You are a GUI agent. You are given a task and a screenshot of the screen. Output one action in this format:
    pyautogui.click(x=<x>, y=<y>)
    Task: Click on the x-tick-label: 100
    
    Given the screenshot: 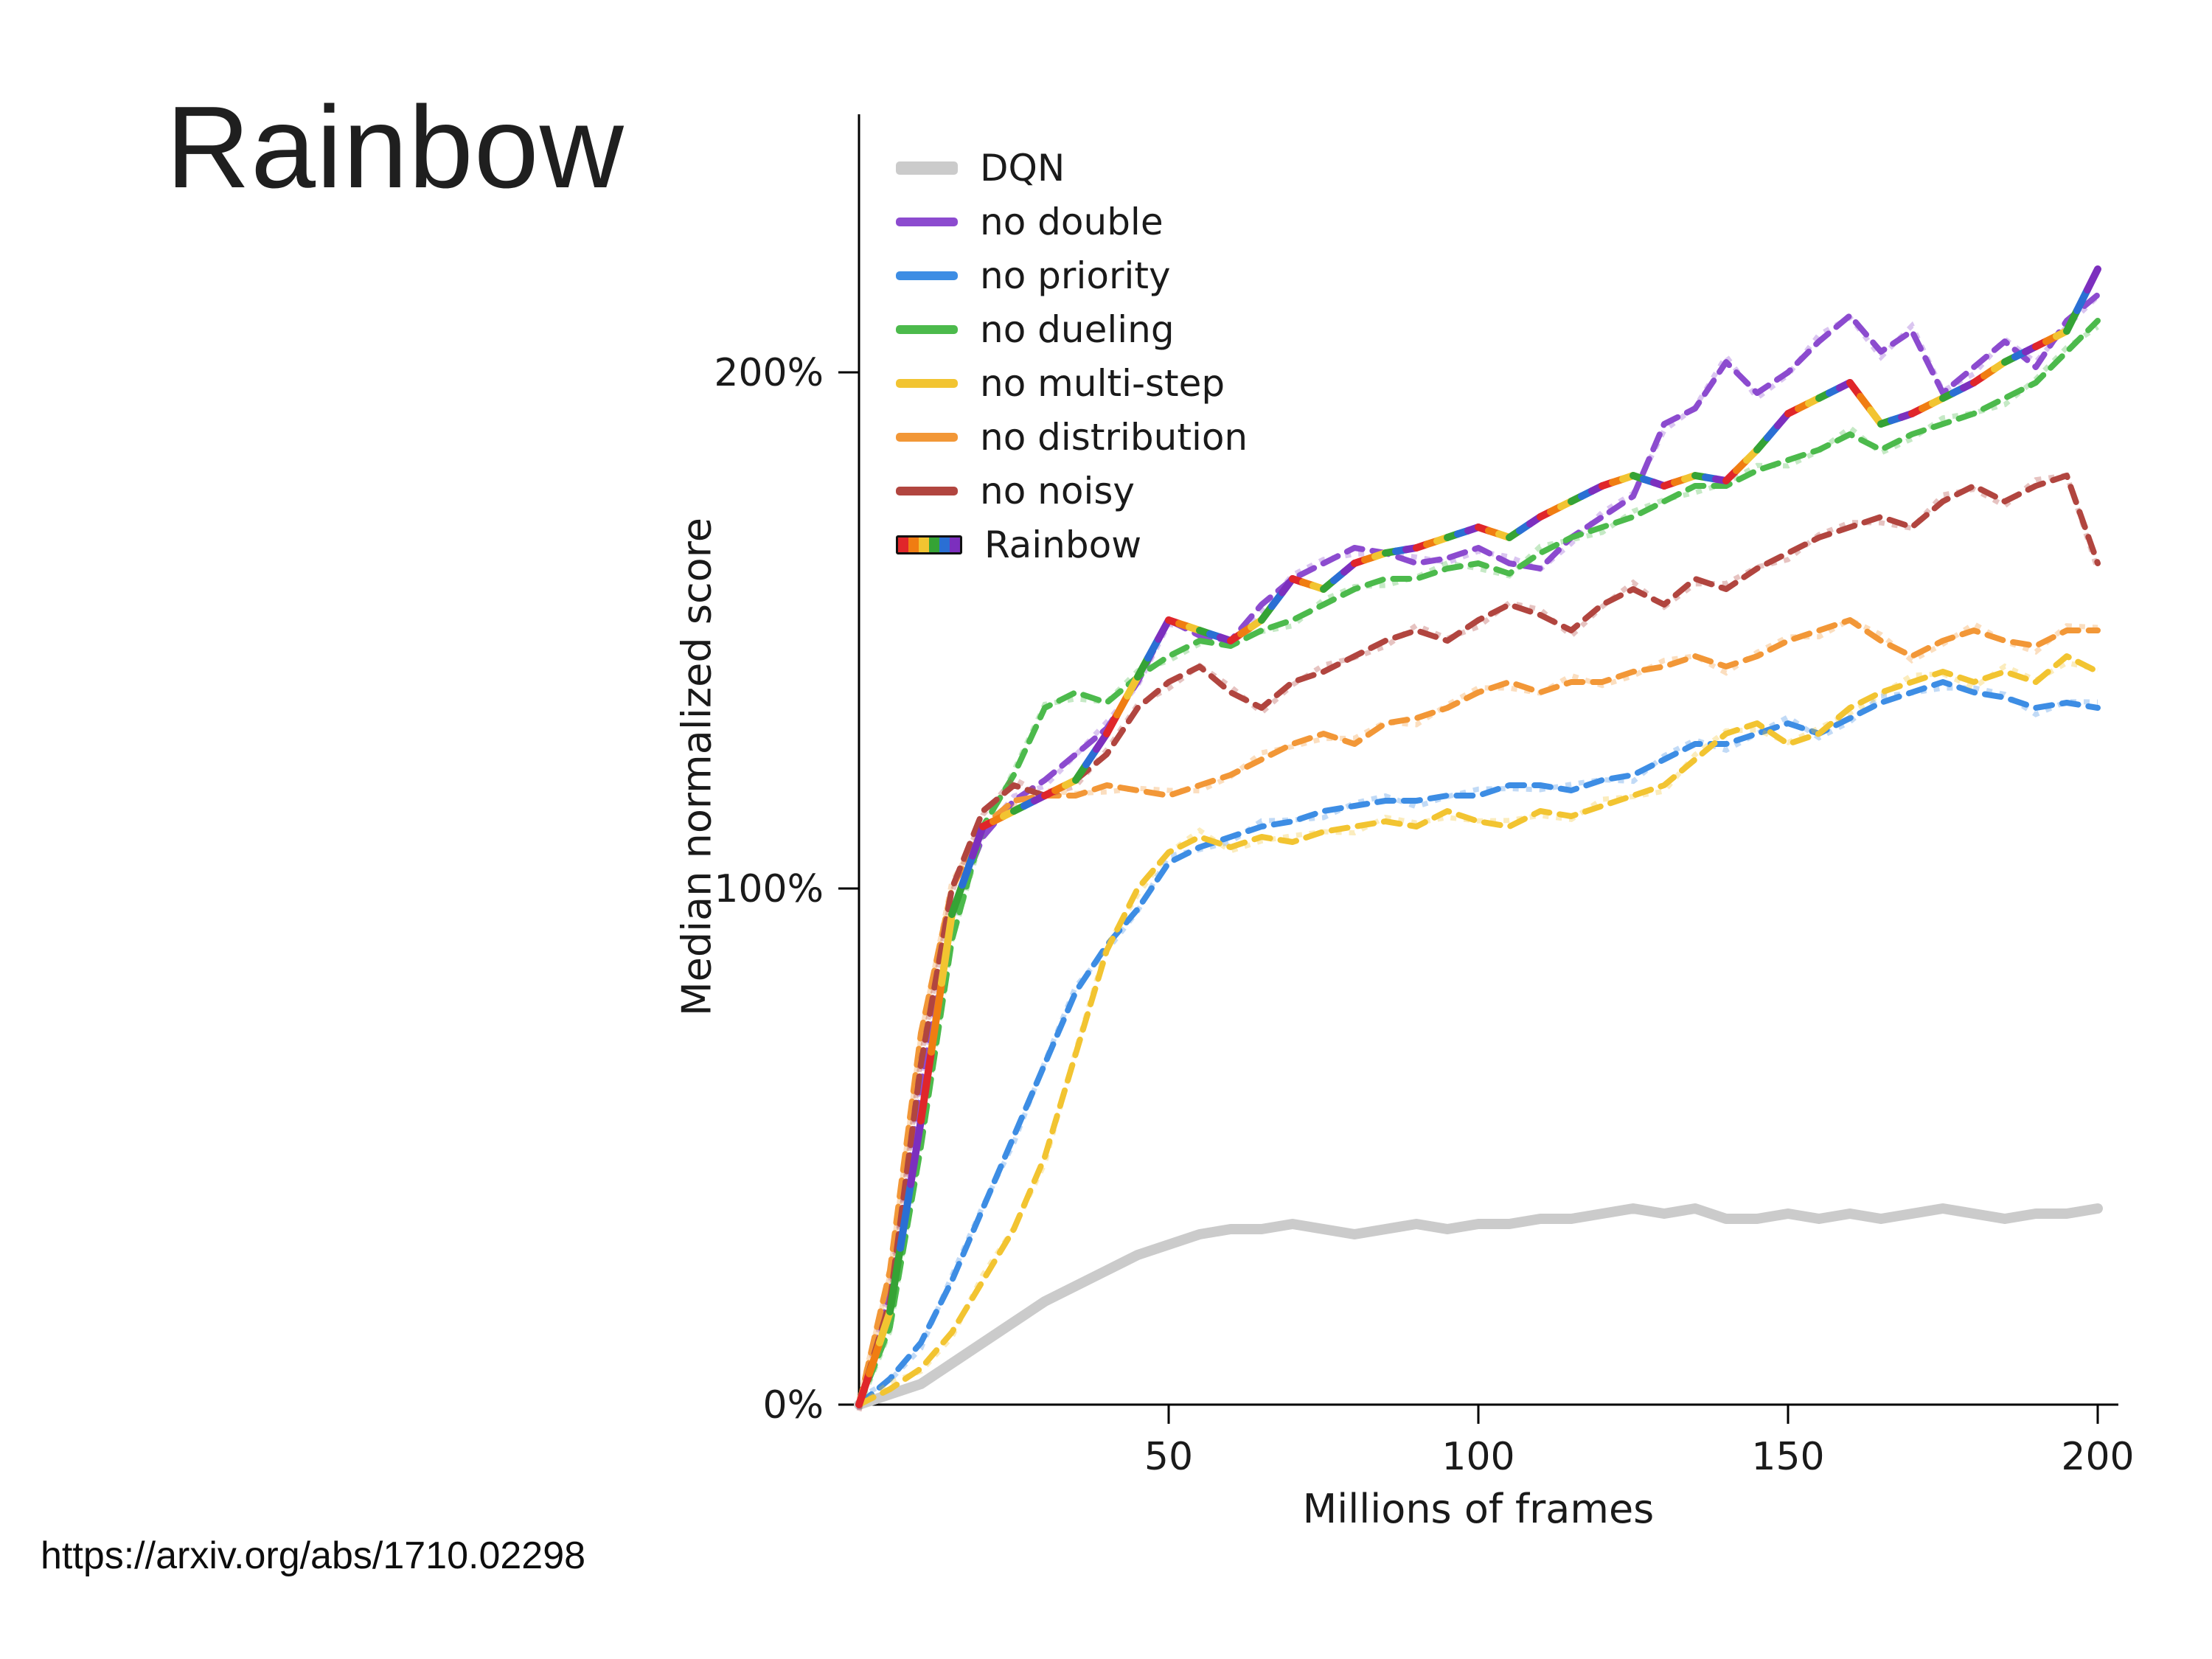 What is the action you would take?
    pyautogui.click(x=1477, y=1457)
    